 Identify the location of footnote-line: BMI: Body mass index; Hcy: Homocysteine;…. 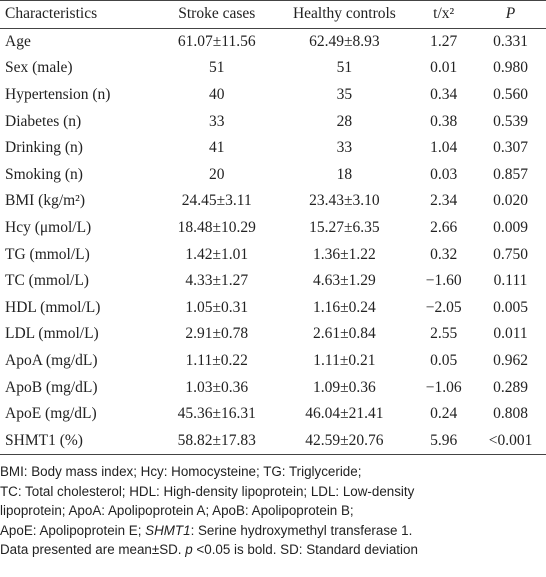
(273, 472).